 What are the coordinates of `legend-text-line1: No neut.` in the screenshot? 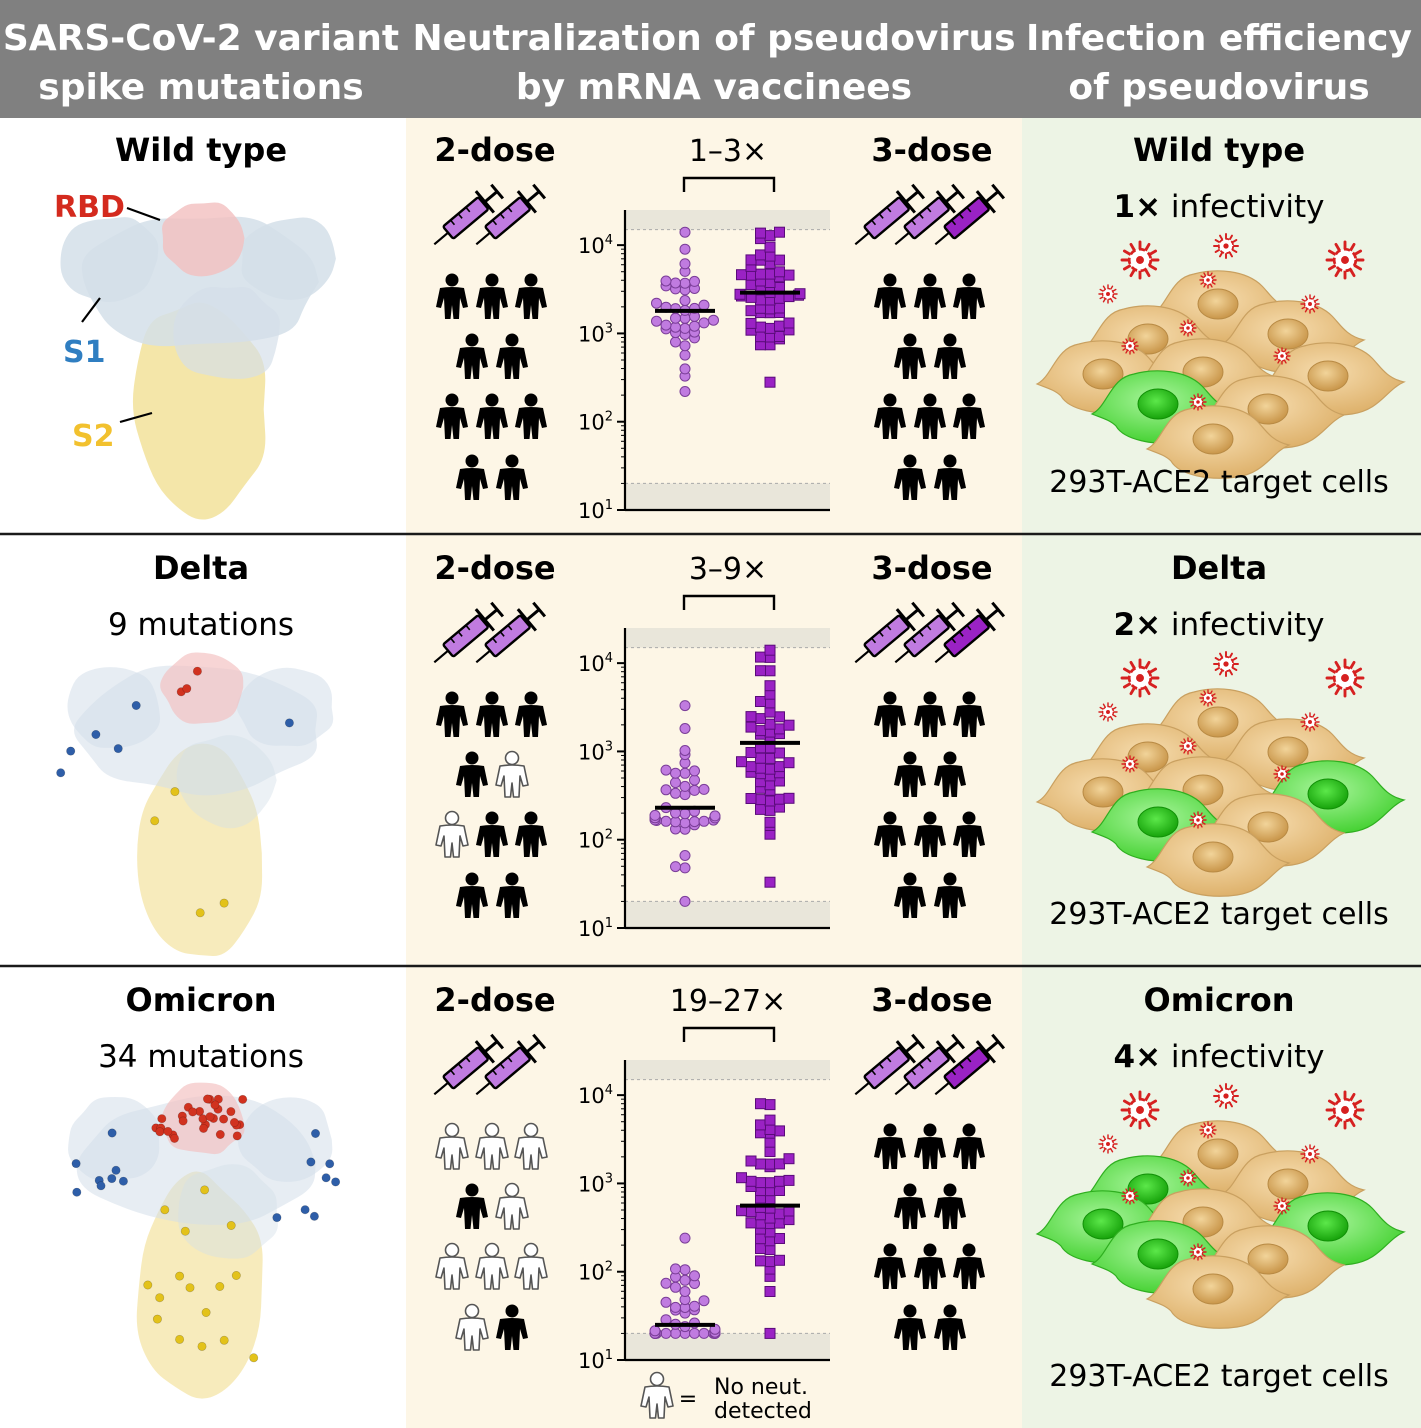 It's located at (761, 1387).